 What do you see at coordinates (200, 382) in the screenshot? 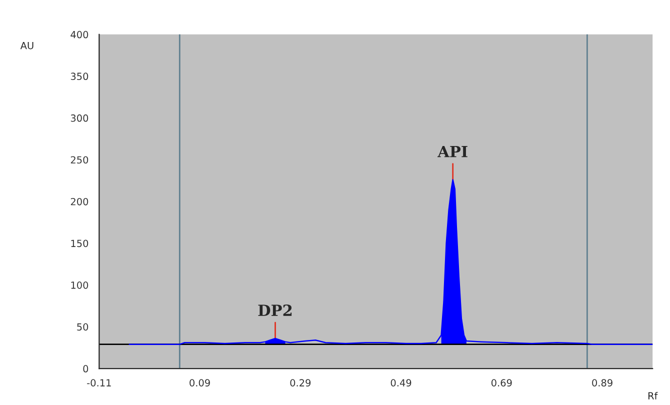
I see `x-tick-label: 0.09` at bounding box center [200, 382].